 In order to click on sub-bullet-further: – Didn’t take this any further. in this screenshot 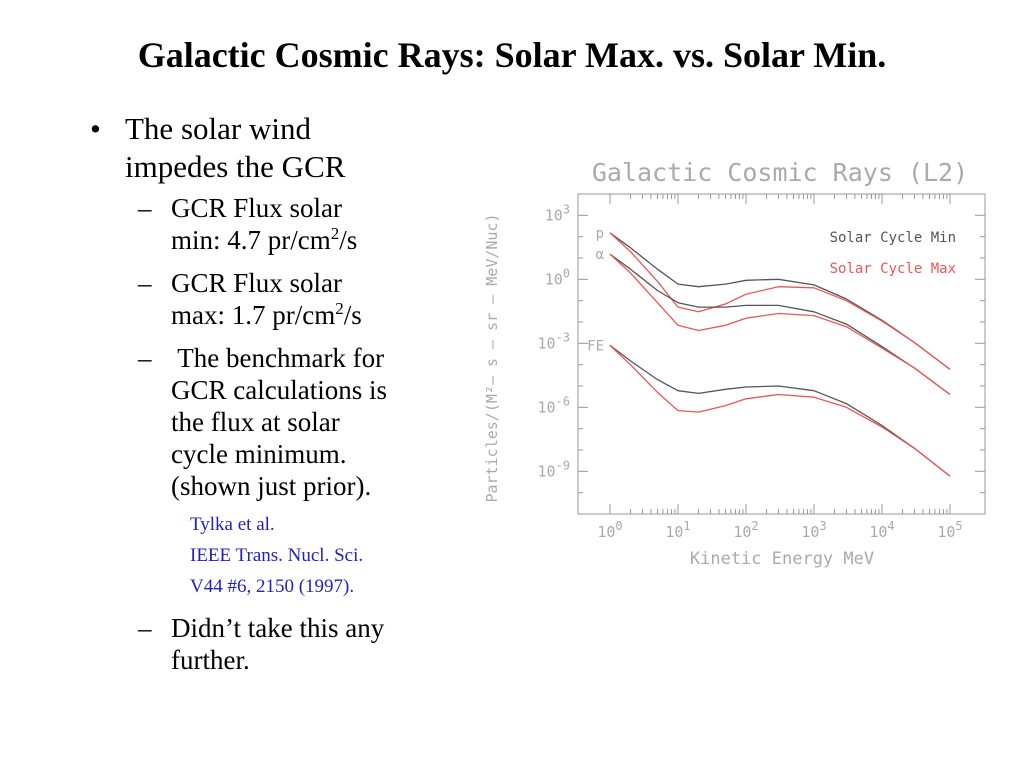, I will do `click(280, 644)`.